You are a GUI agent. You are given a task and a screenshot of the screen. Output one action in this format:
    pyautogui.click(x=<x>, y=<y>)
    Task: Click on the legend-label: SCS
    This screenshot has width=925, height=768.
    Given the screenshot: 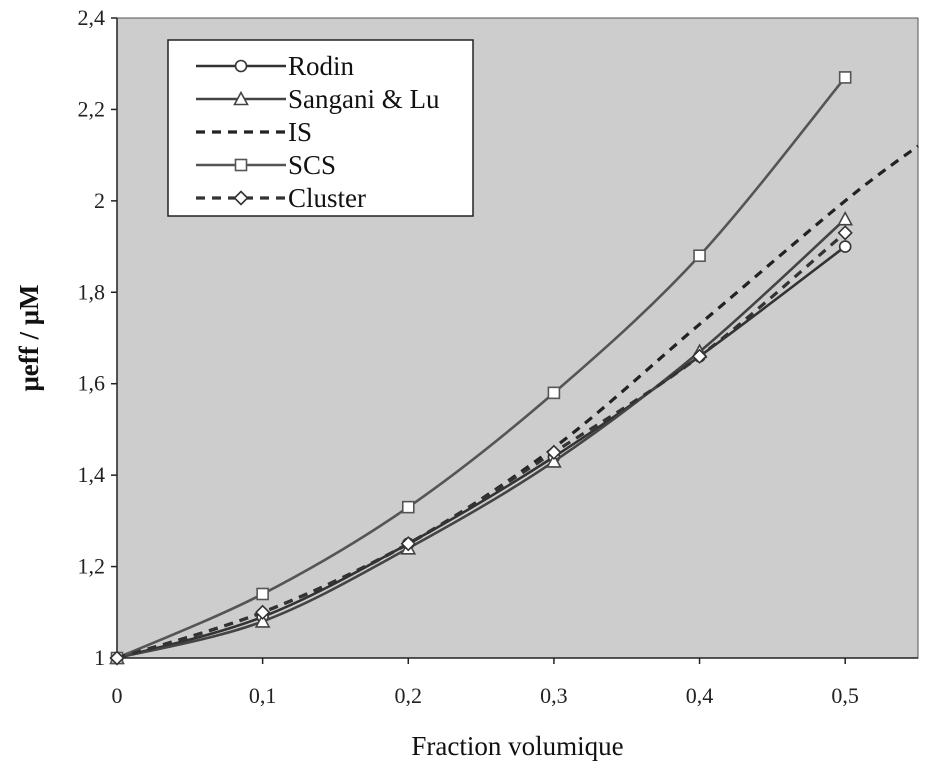 What is the action you would take?
    pyautogui.click(x=312, y=165)
    